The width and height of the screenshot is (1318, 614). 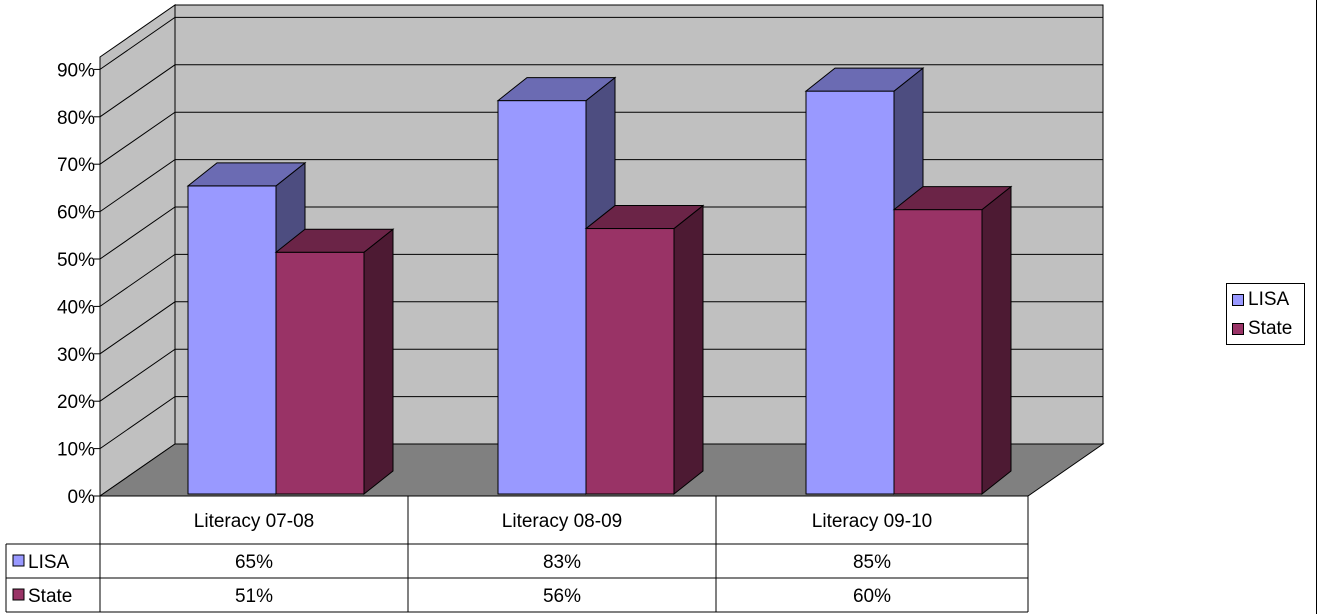 What do you see at coordinates (562, 596) in the screenshot?
I see `table-value-cell: 56%` at bounding box center [562, 596].